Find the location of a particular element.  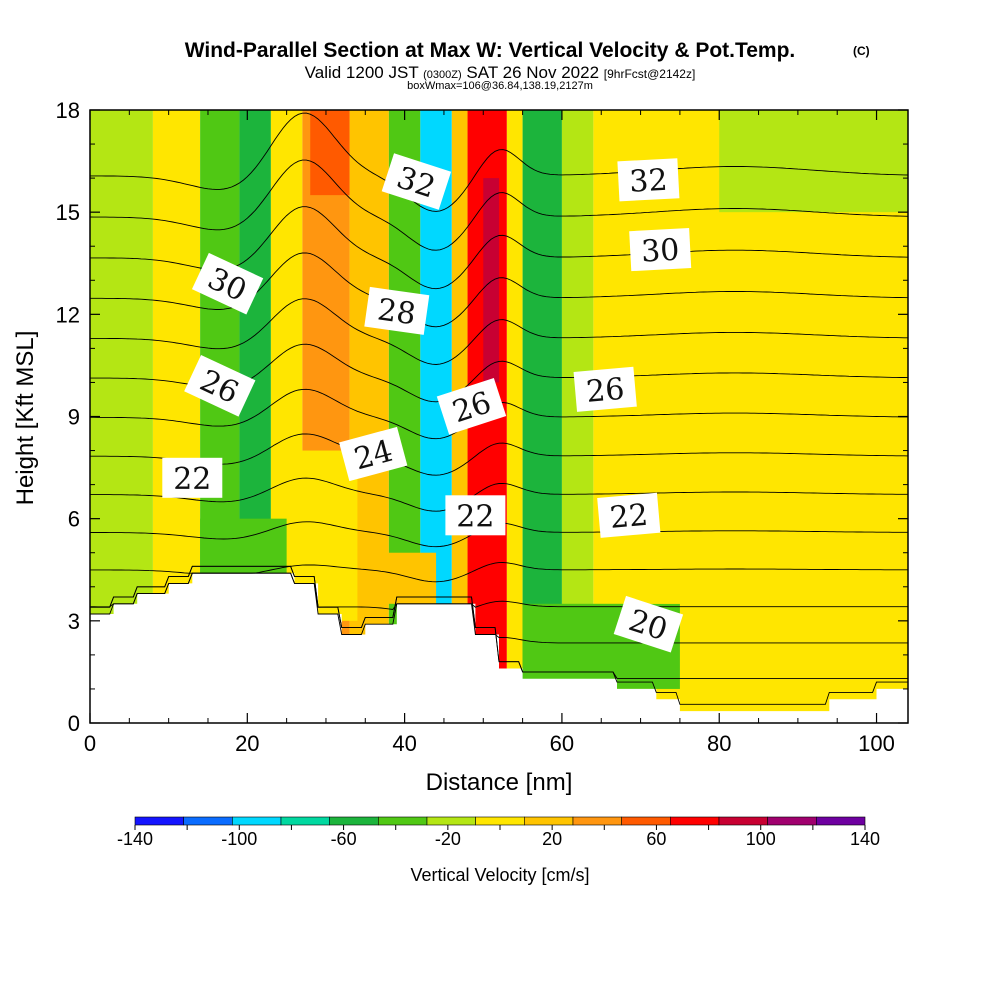

colorbar-tick-label: 60 is located at coordinates (656, 839).